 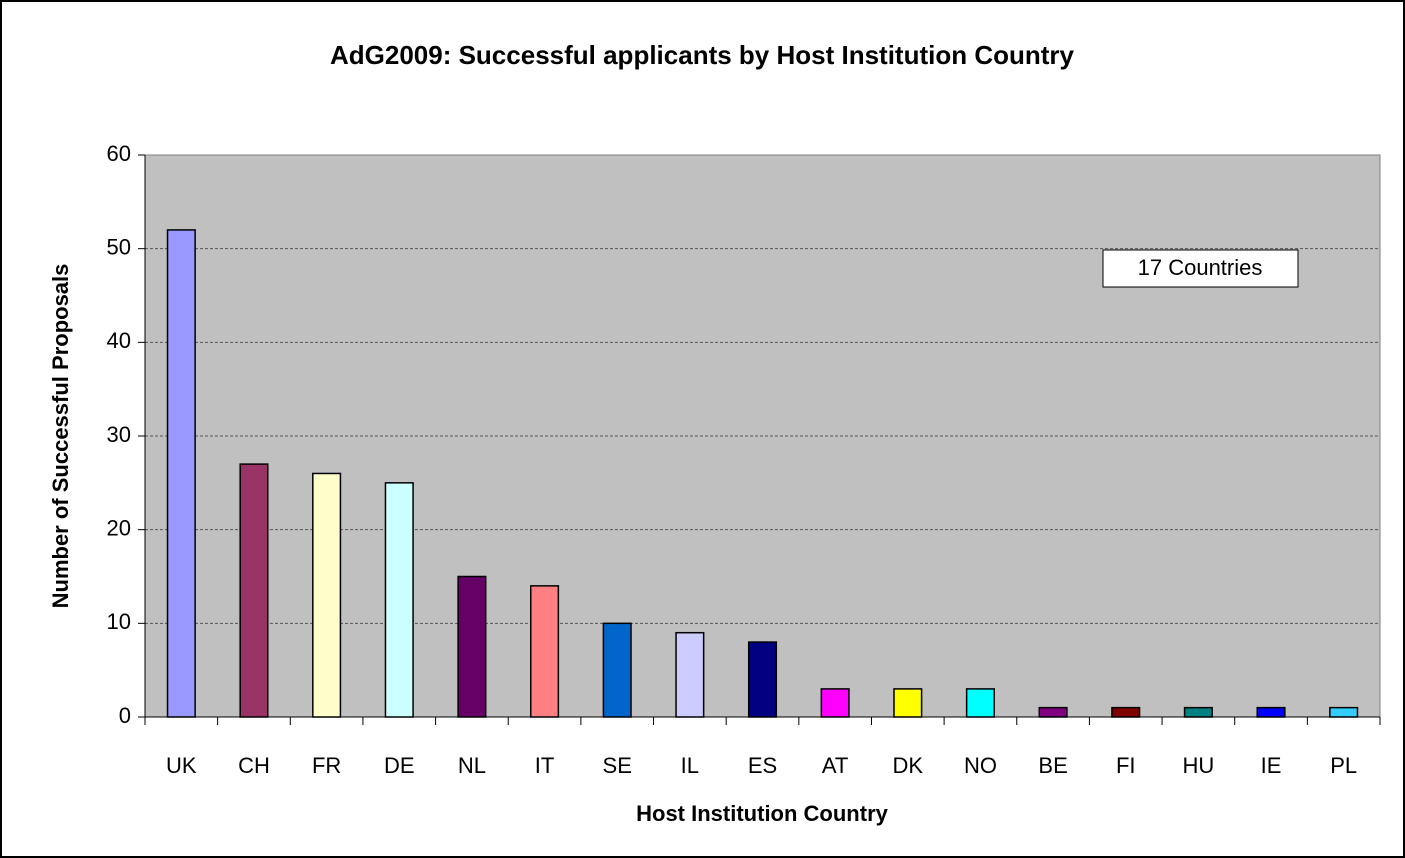 What do you see at coordinates (119, 527) in the screenshot?
I see `y-tick-label: 20` at bounding box center [119, 527].